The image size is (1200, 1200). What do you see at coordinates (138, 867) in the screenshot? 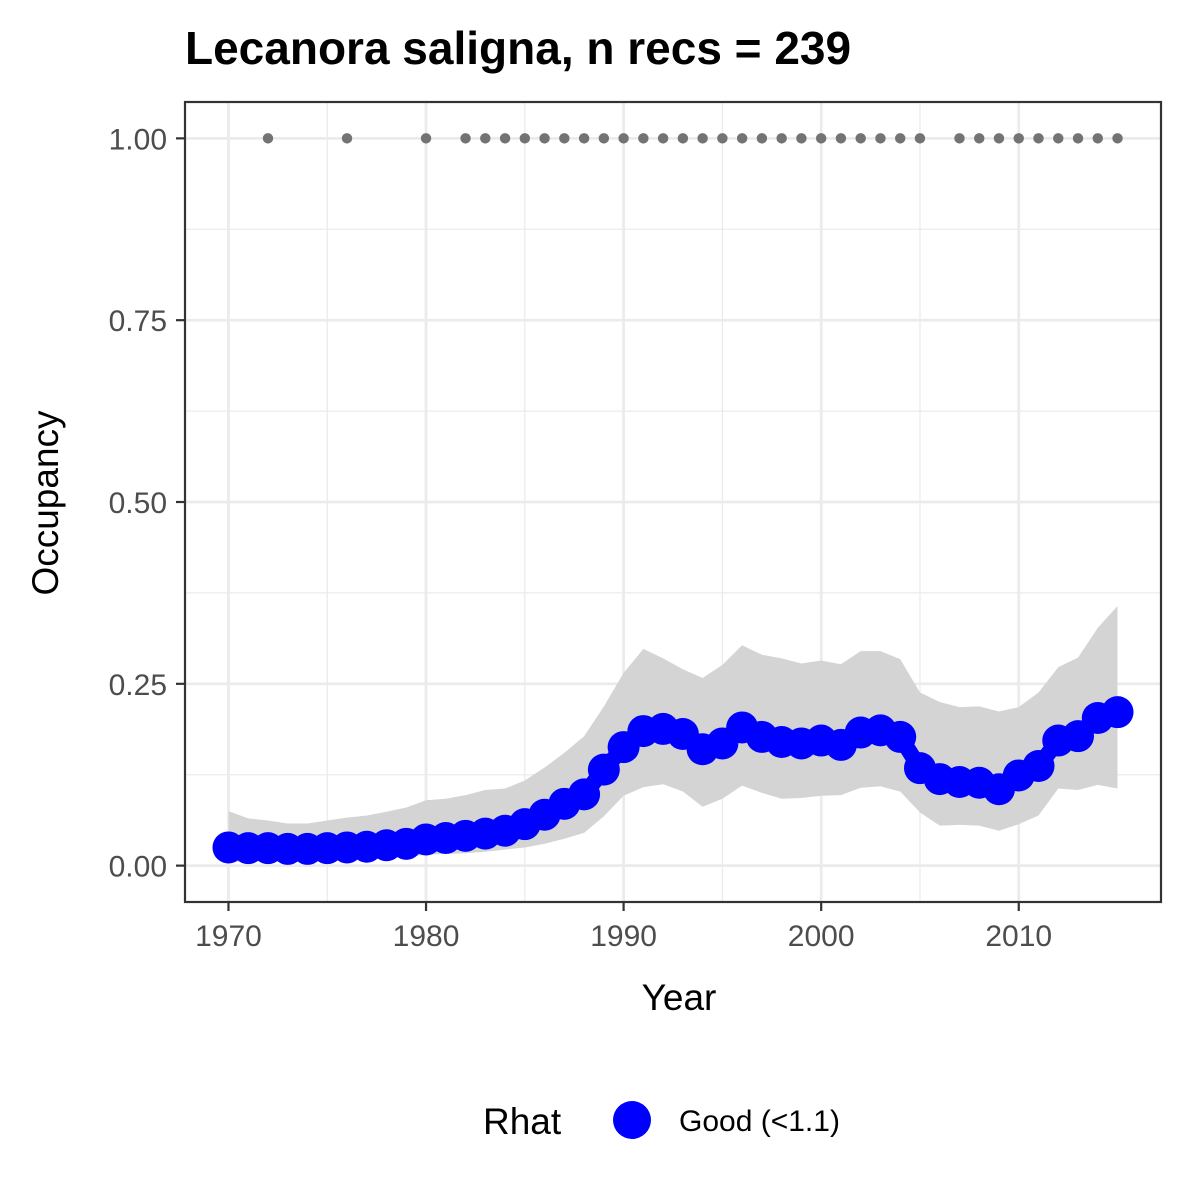
I see `y-tick-label: 0.00` at bounding box center [138, 867].